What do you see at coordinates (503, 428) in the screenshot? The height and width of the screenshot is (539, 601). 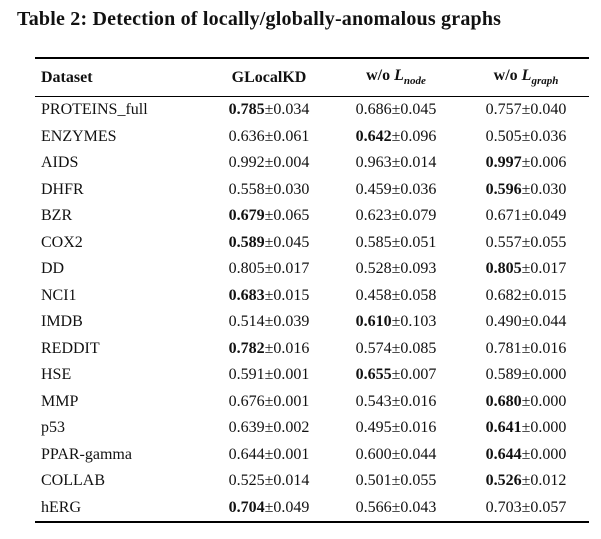 I see `mean-value: 0.641` at bounding box center [503, 428].